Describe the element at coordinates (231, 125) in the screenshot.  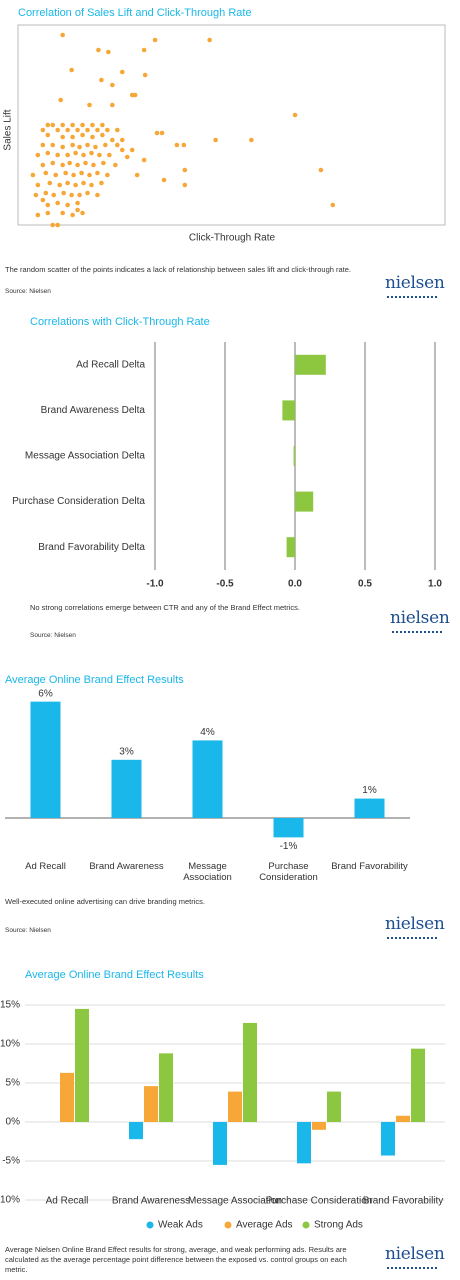
I see `plot-frame` at that location.